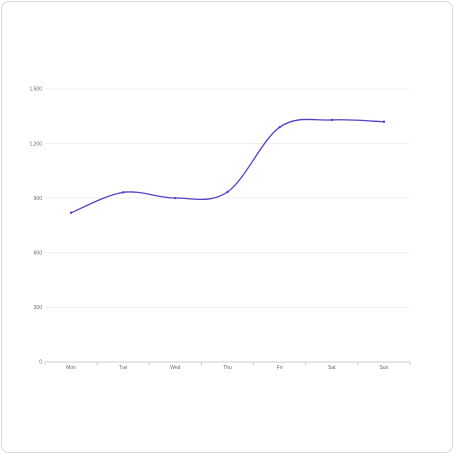 The width and height of the screenshot is (456, 456). What do you see at coordinates (38, 308) in the screenshot?
I see `y-tick-label: 300` at bounding box center [38, 308].